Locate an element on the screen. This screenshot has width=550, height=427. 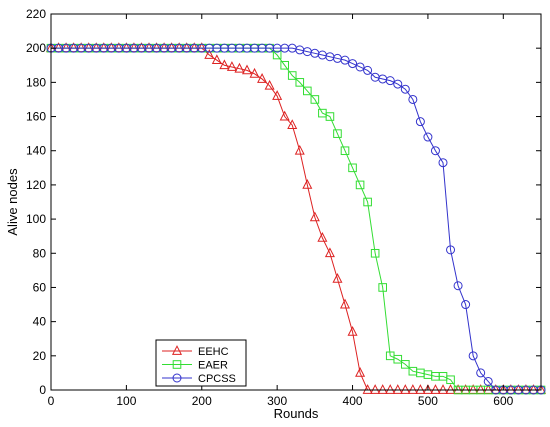
y-tick-label: 200 is located at coordinates (36, 48).